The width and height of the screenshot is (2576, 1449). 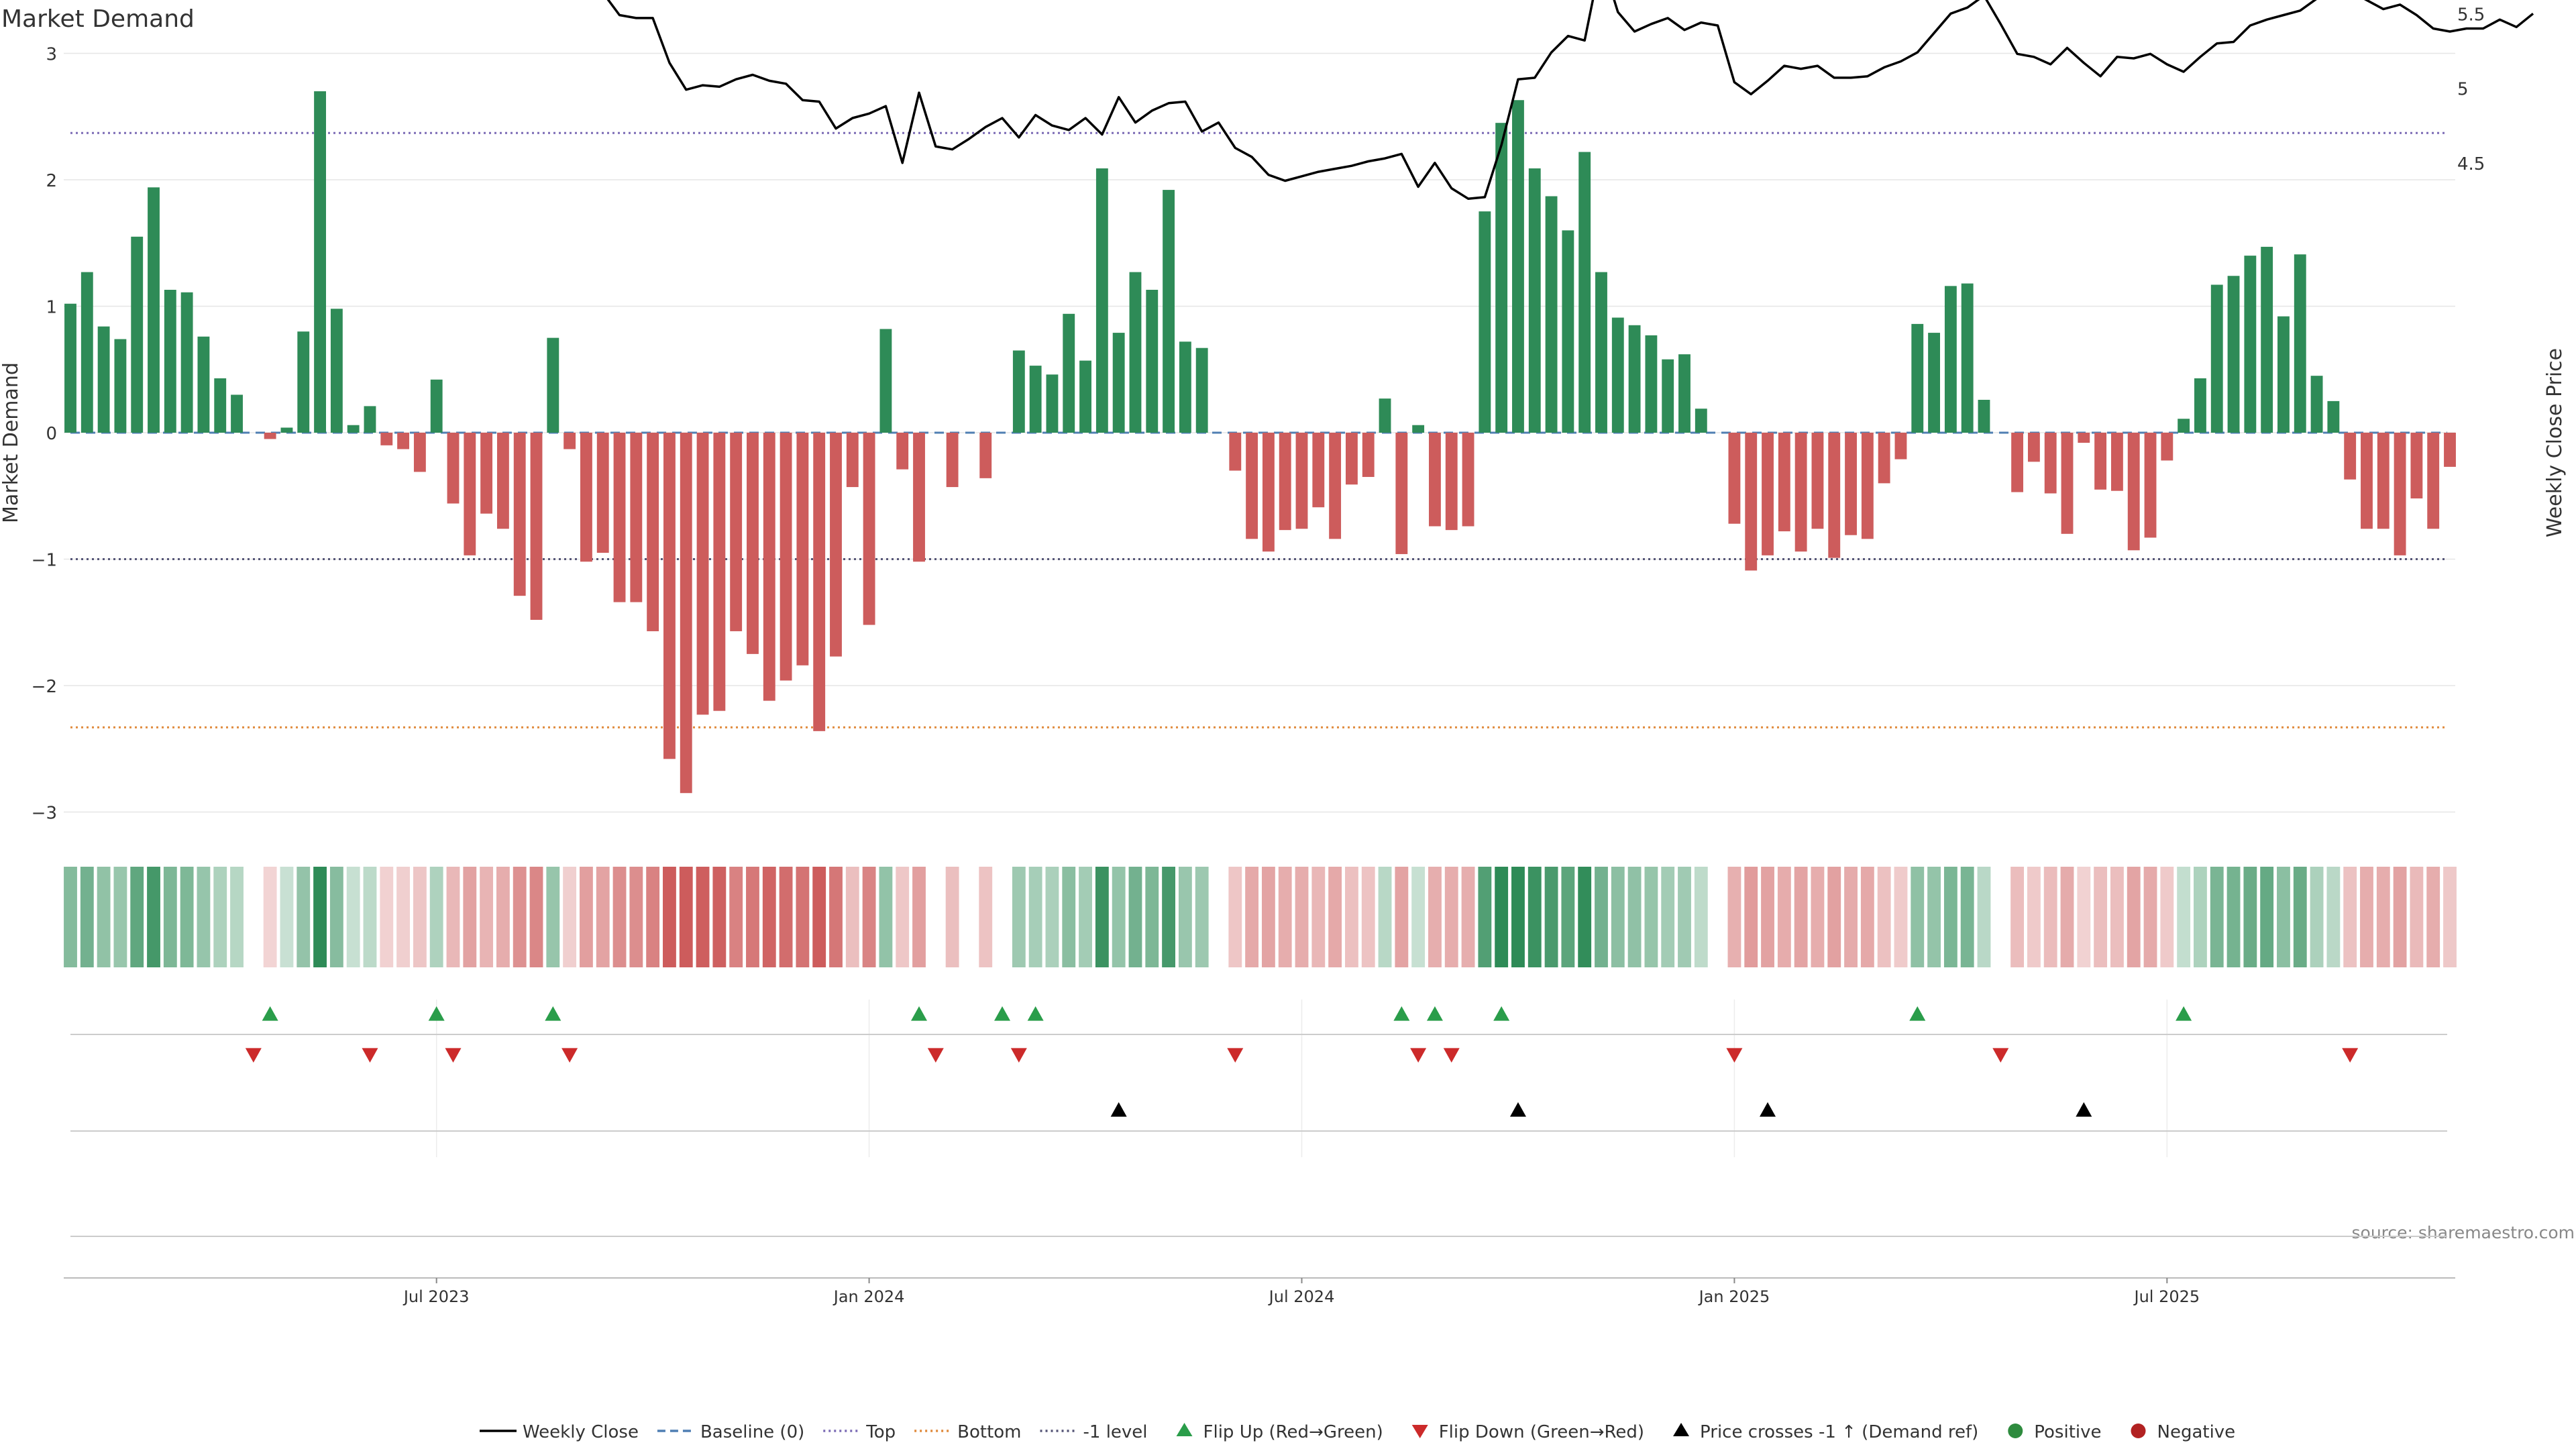 What do you see at coordinates (2166, 1296) in the screenshot?
I see `x-tick-label: Jul 2025` at bounding box center [2166, 1296].